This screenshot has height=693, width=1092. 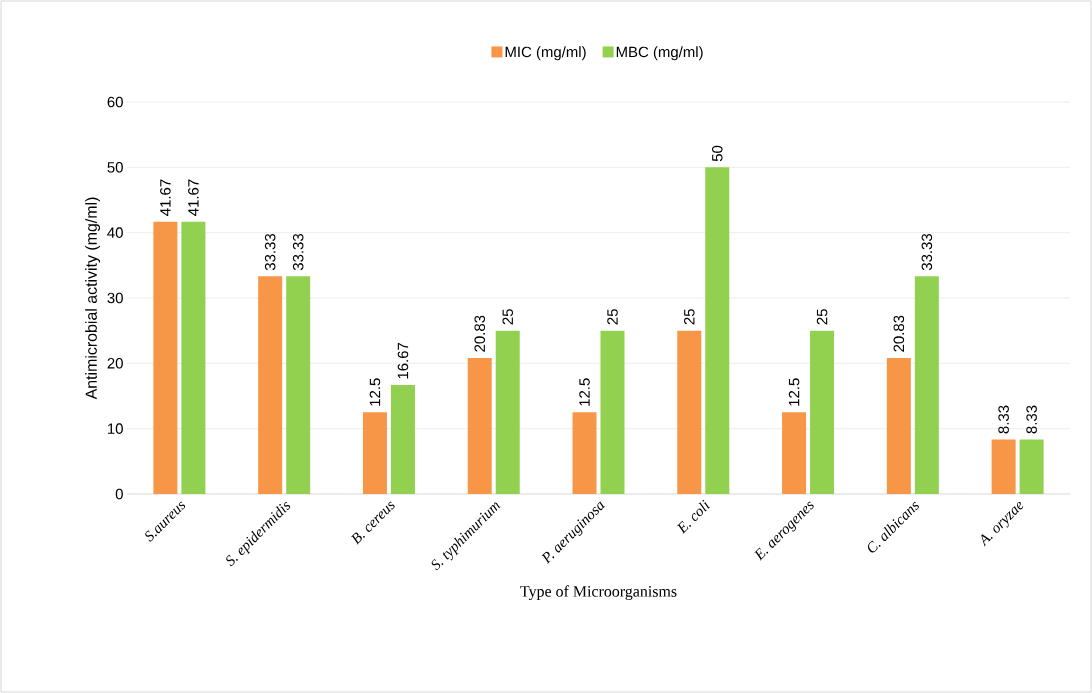 What do you see at coordinates (115, 167) in the screenshot?
I see `y-tick-label: 50` at bounding box center [115, 167].